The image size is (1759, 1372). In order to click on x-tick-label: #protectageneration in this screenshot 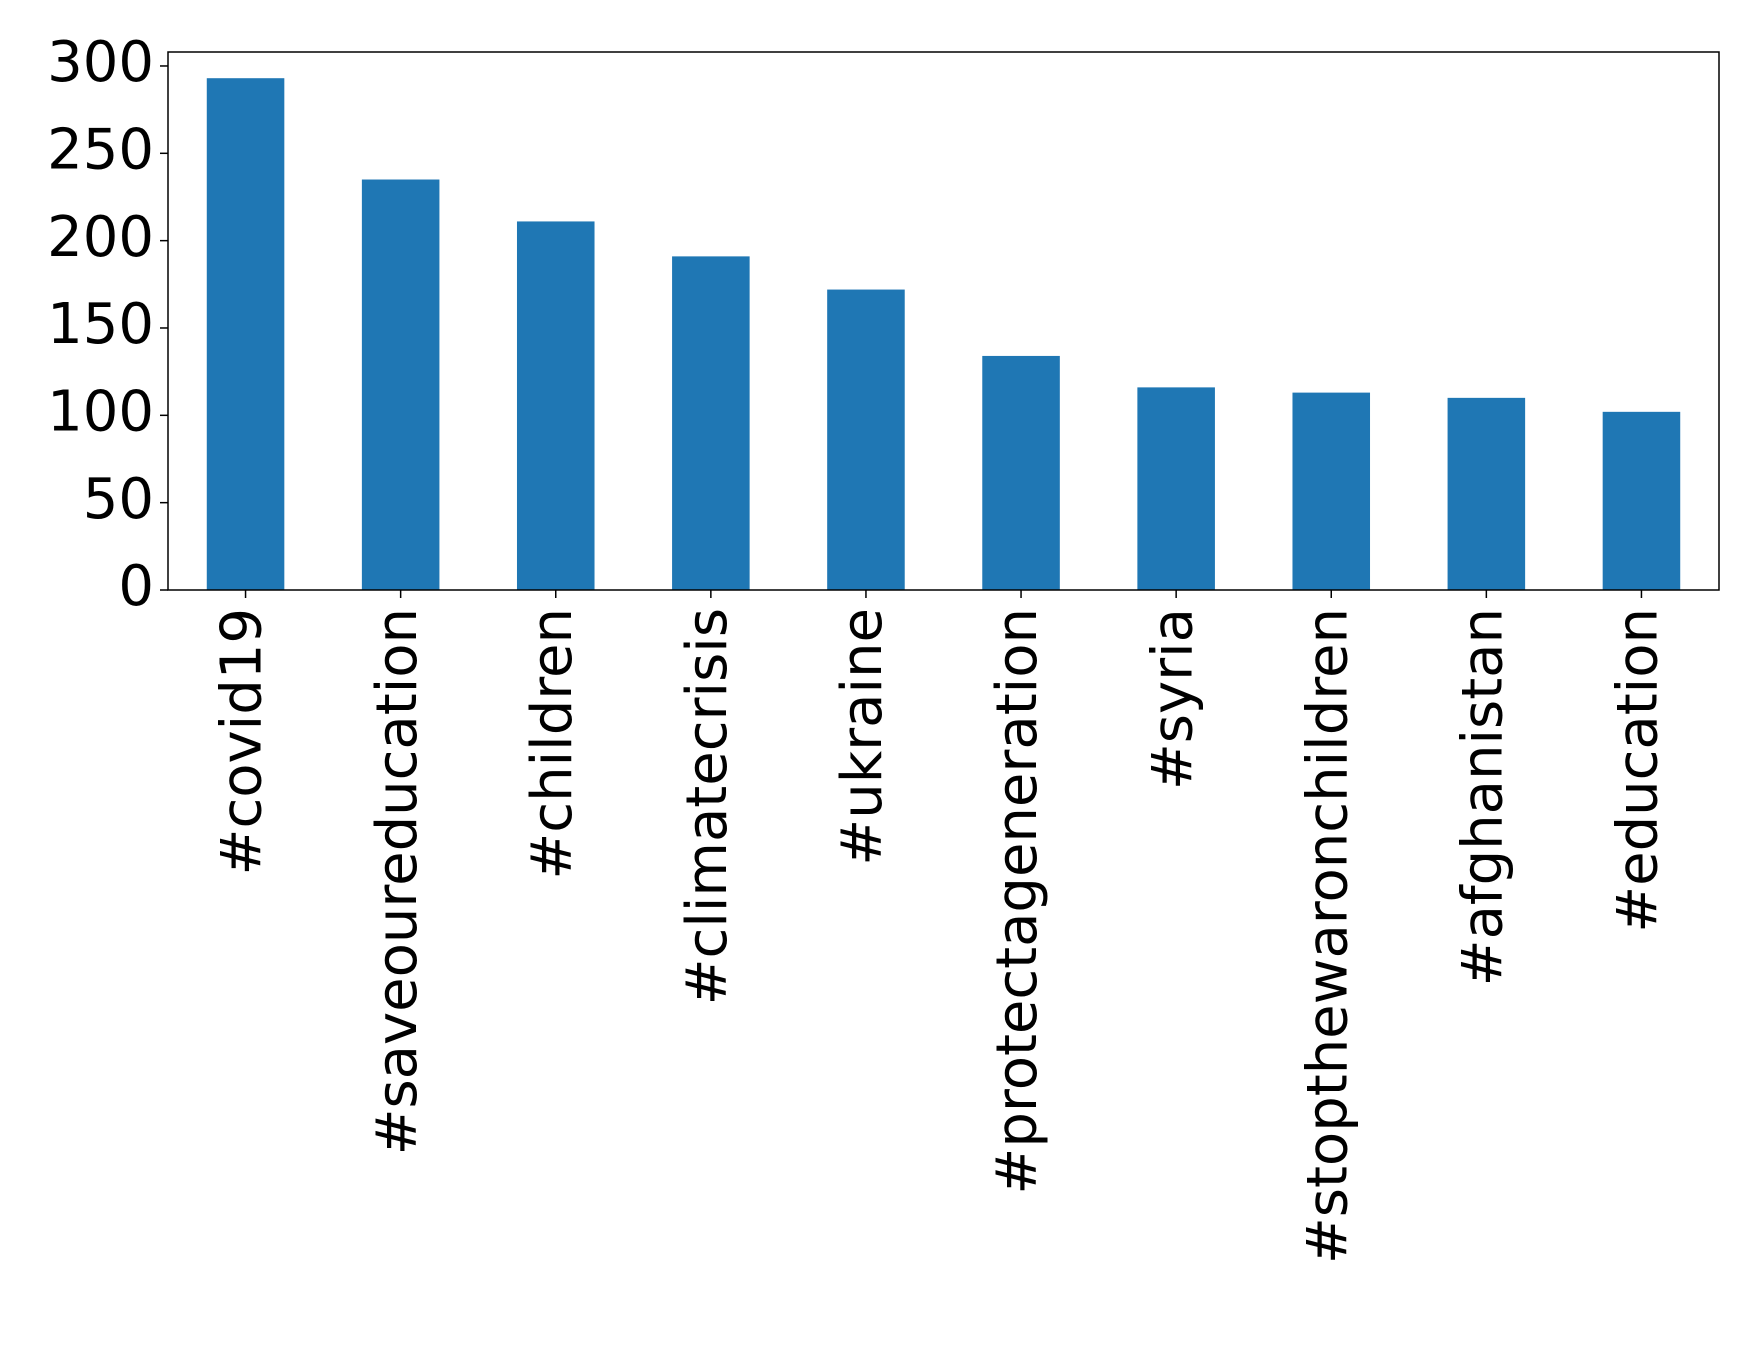, I will do `click(1017, 901)`.